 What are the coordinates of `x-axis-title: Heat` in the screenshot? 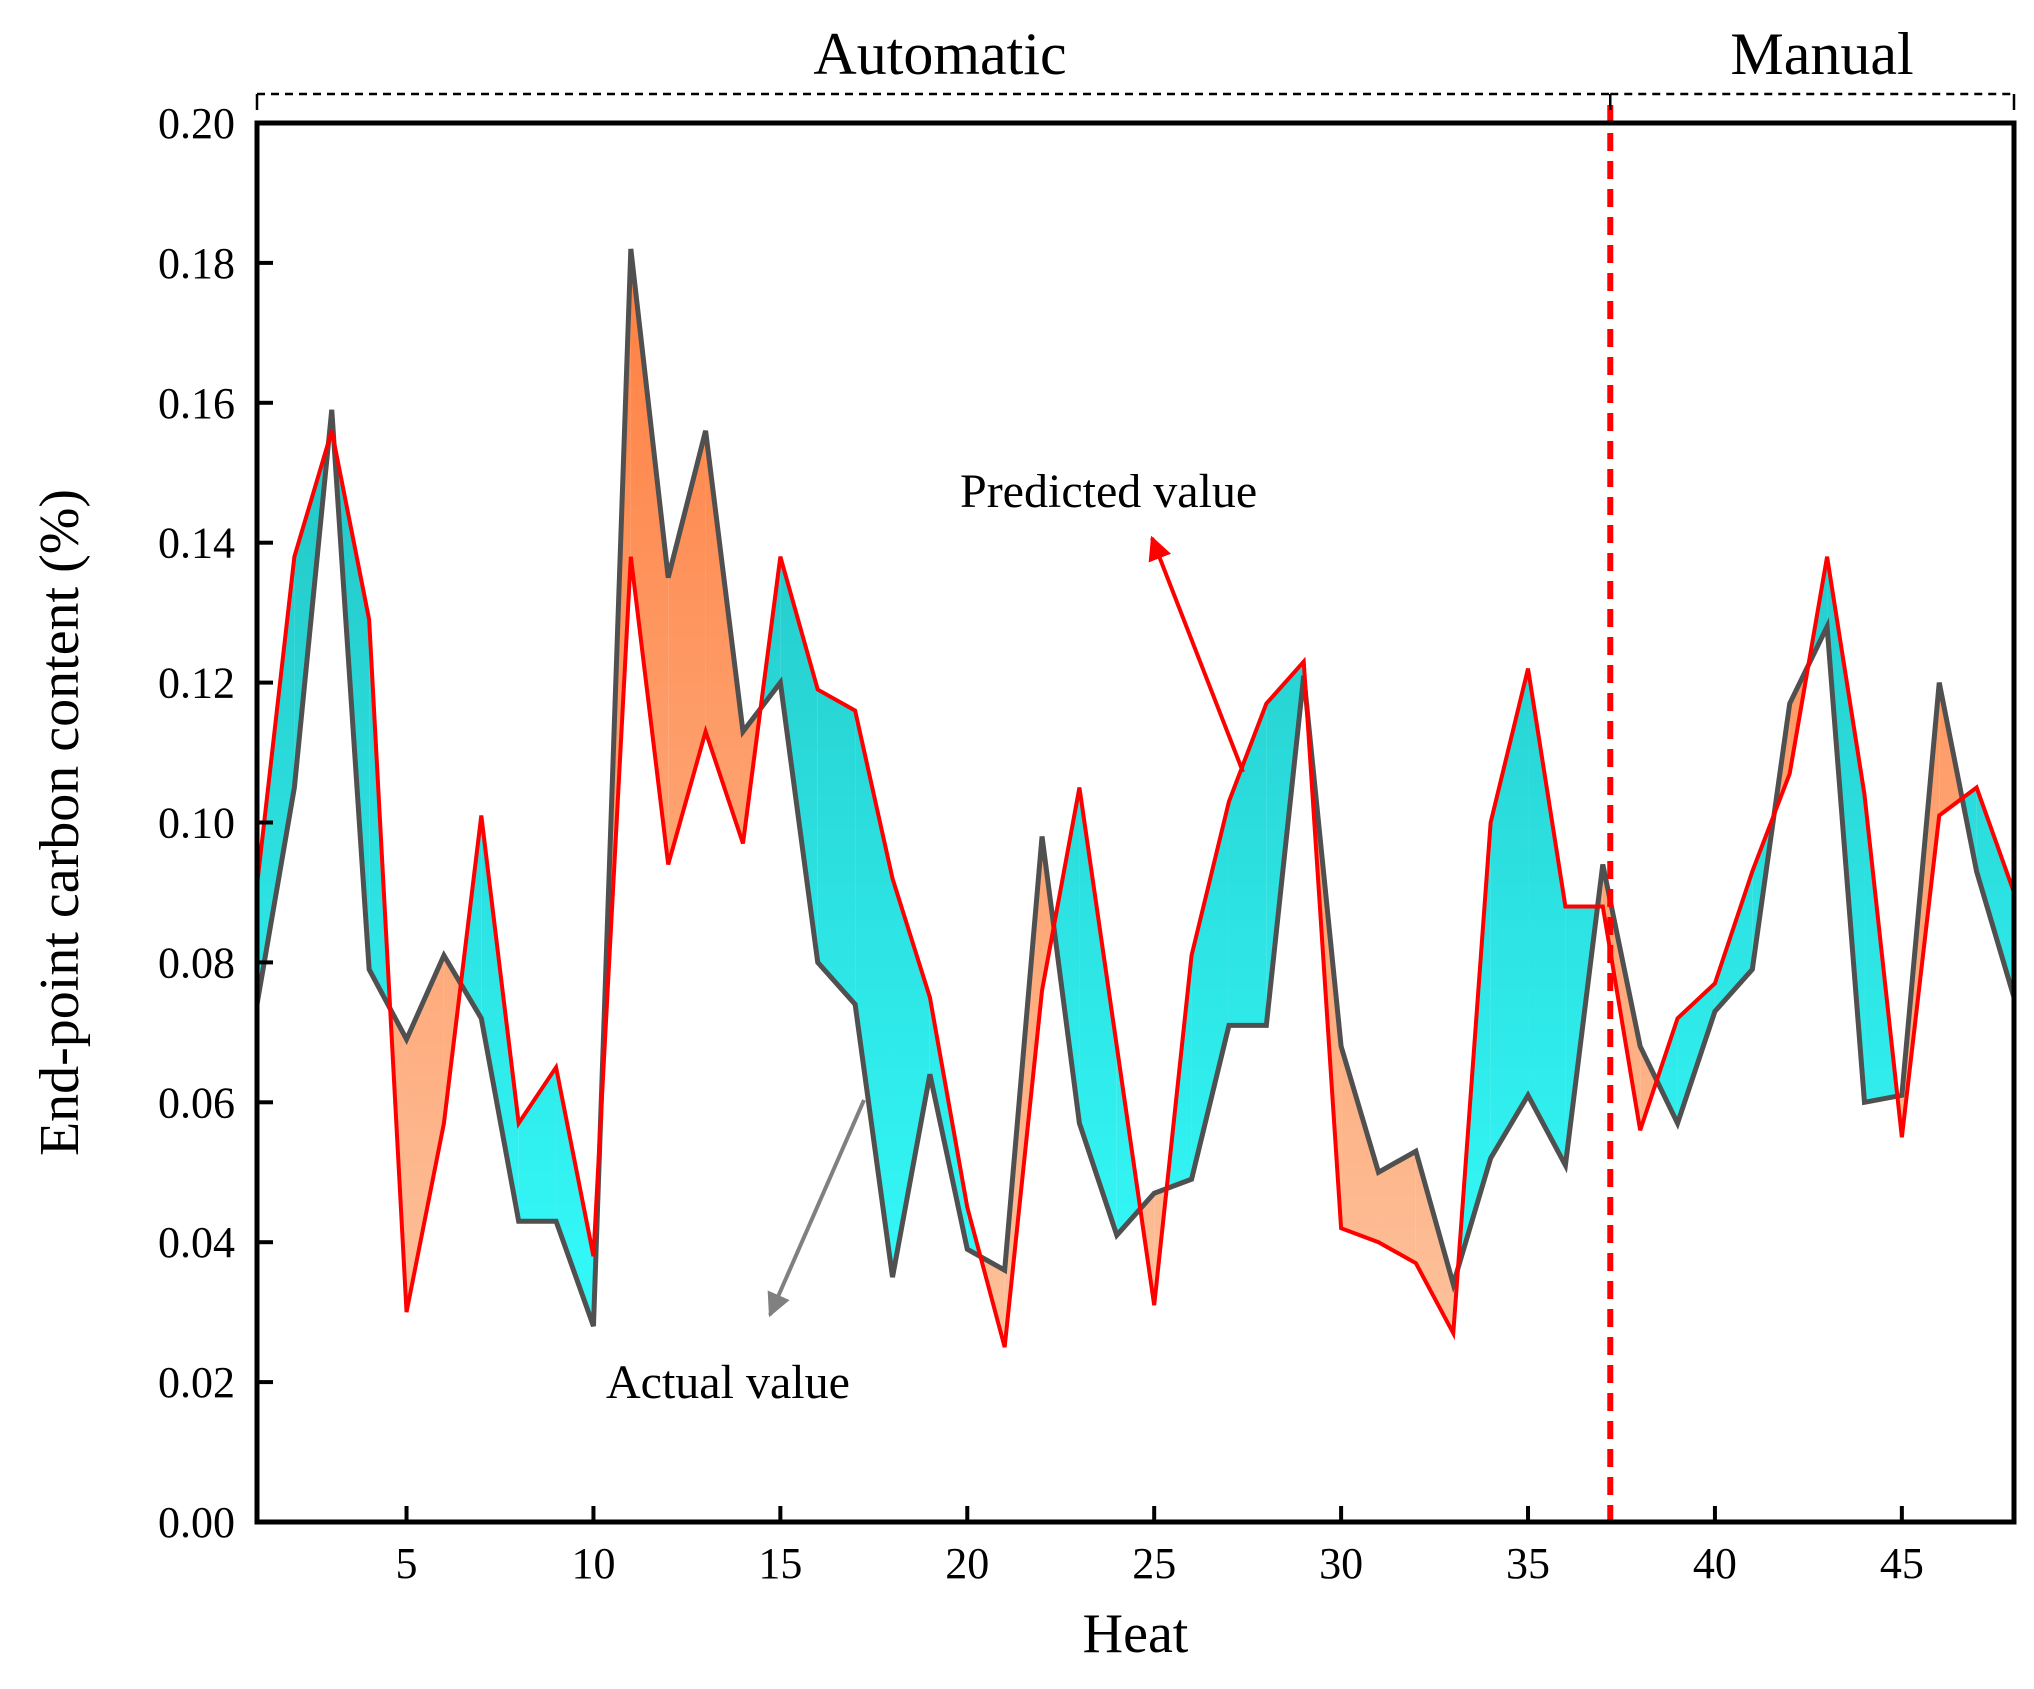 It's located at (1136, 1634).